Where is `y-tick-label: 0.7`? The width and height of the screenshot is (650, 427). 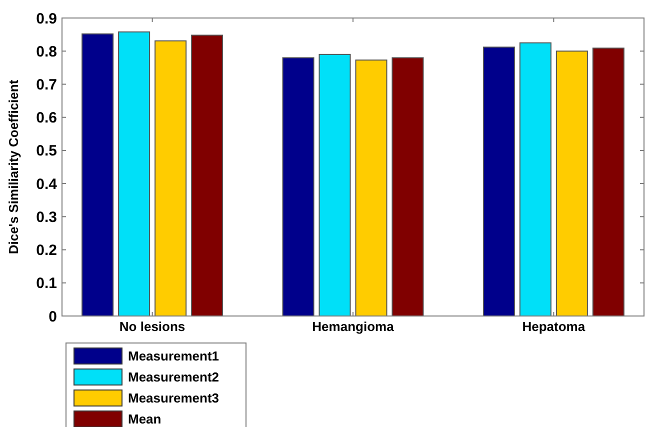 y-tick-label: 0.7 is located at coordinates (46, 85).